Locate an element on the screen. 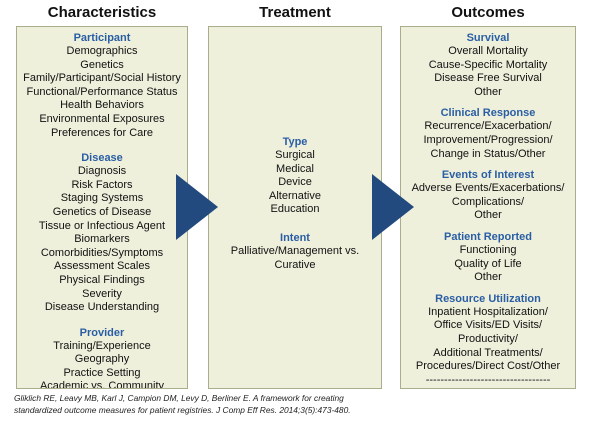 The width and height of the screenshot is (594, 424). group-heading: Clinical Response is located at coordinates (488, 113).